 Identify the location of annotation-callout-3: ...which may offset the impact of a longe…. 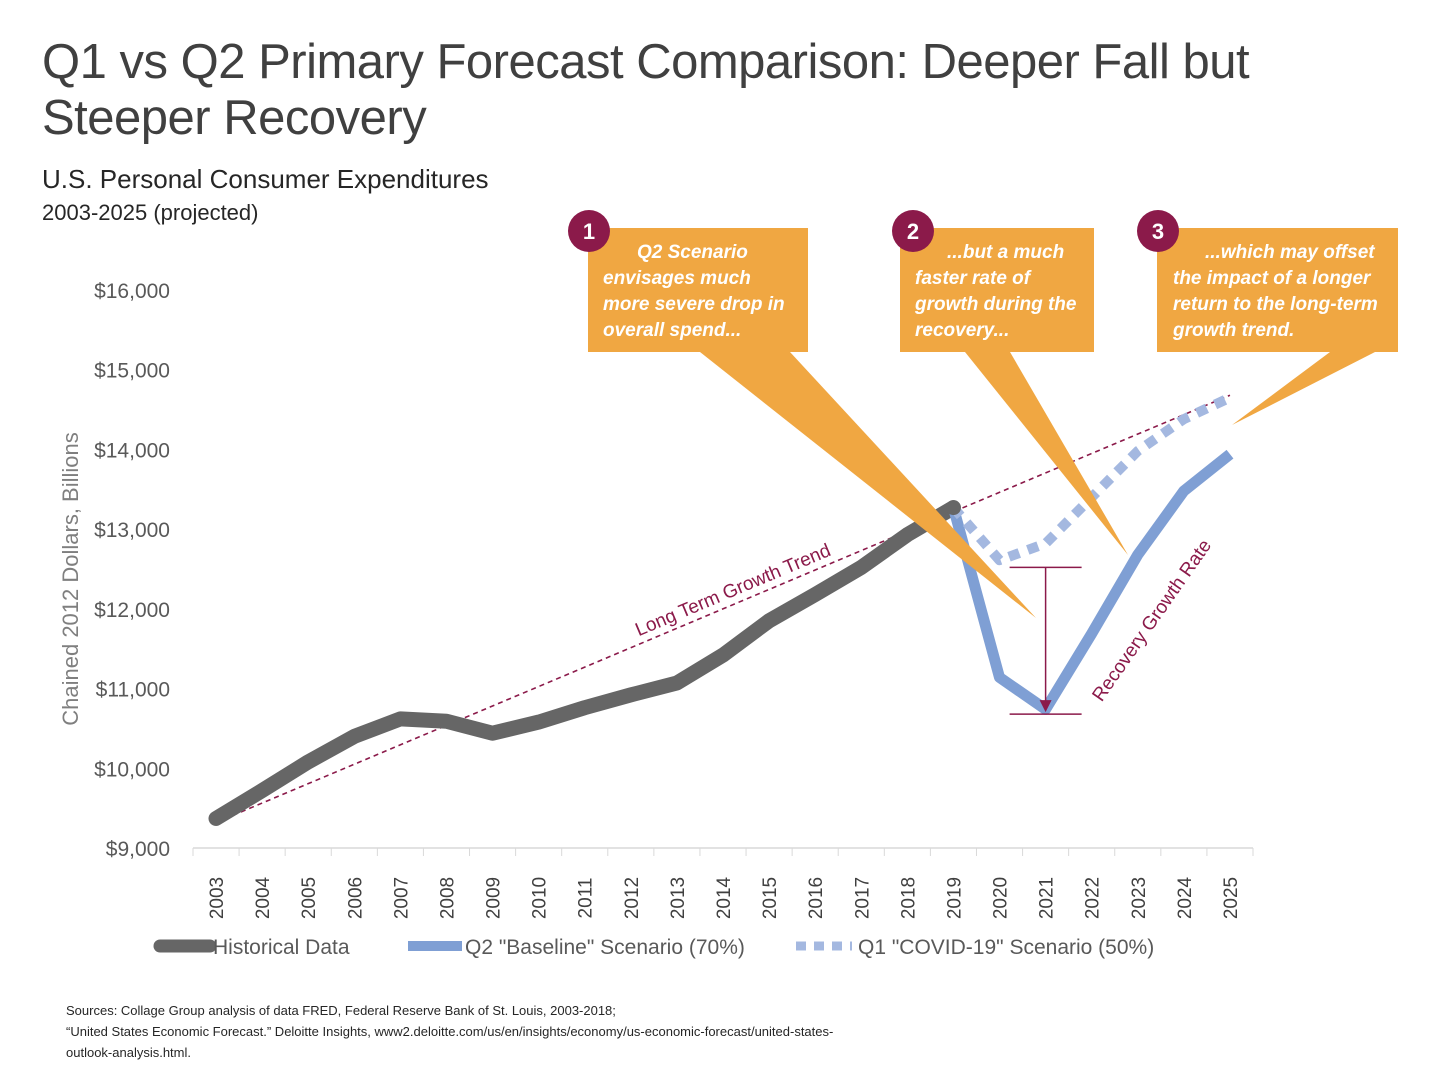
(1267, 317).